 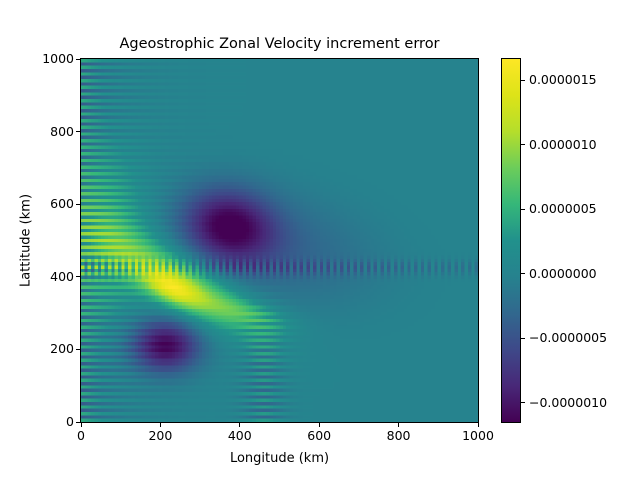 What do you see at coordinates (563, 209) in the screenshot?
I see `colorbar-tick-label: 0.0000005` at bounding box center [563, 209].